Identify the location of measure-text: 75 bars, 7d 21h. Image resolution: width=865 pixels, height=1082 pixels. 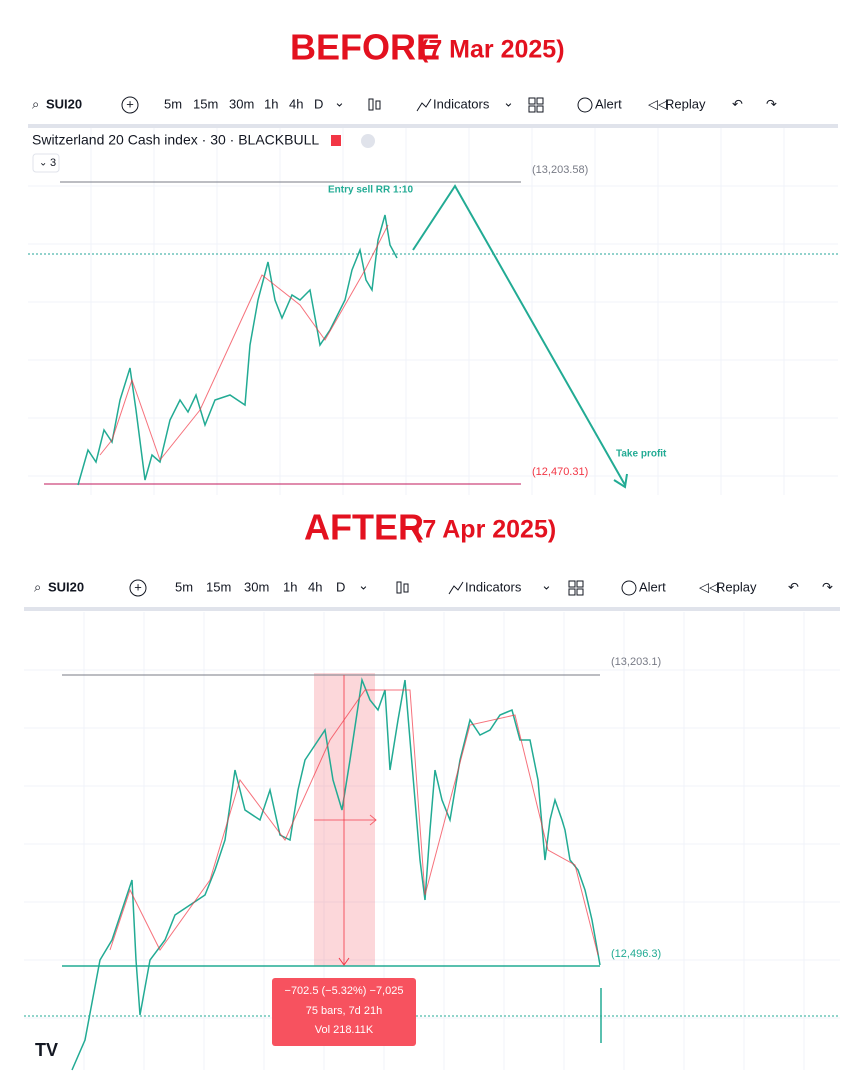
(344, 1011).